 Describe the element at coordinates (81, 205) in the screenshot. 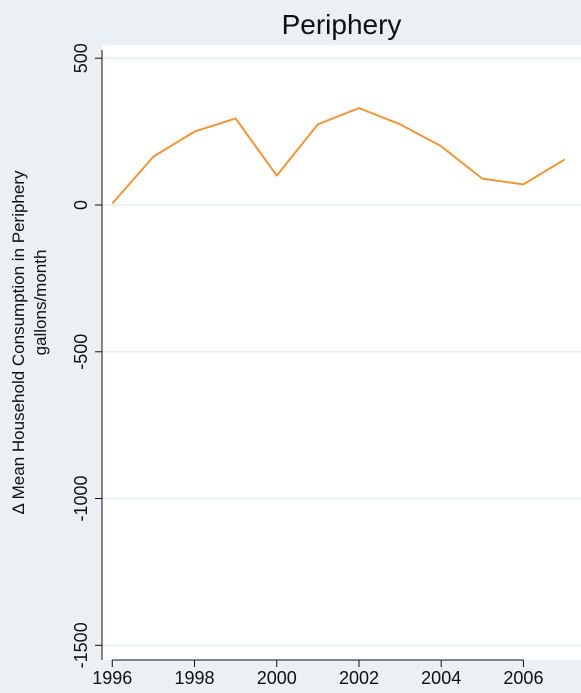

I see `y-tick-label: 0` at that location.